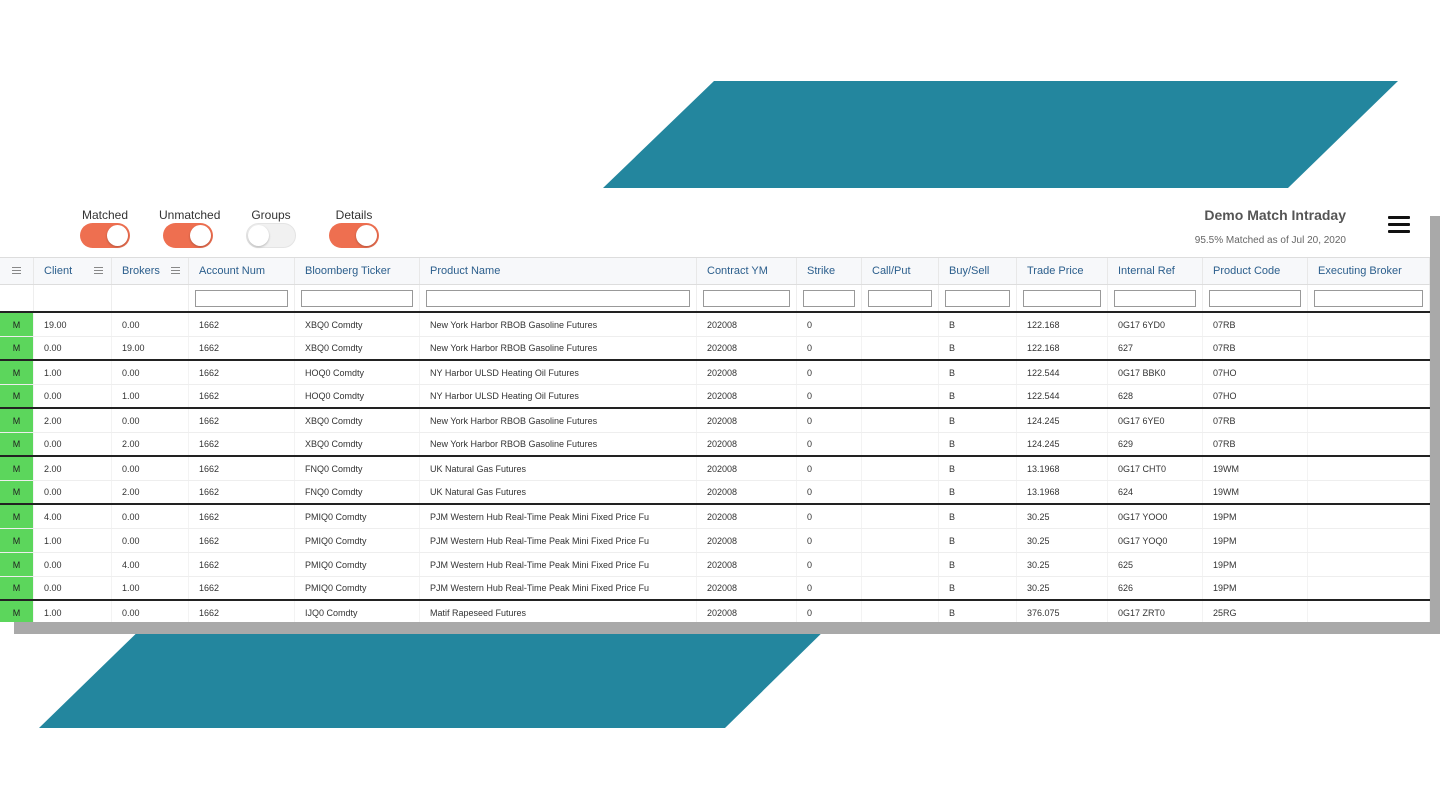 This screenshot has width=1440, height=810. Describe the element at coordinates (1155, 516) in the screenshot. I see `internal-ref-cell: 0G17 YOO0` at that location.